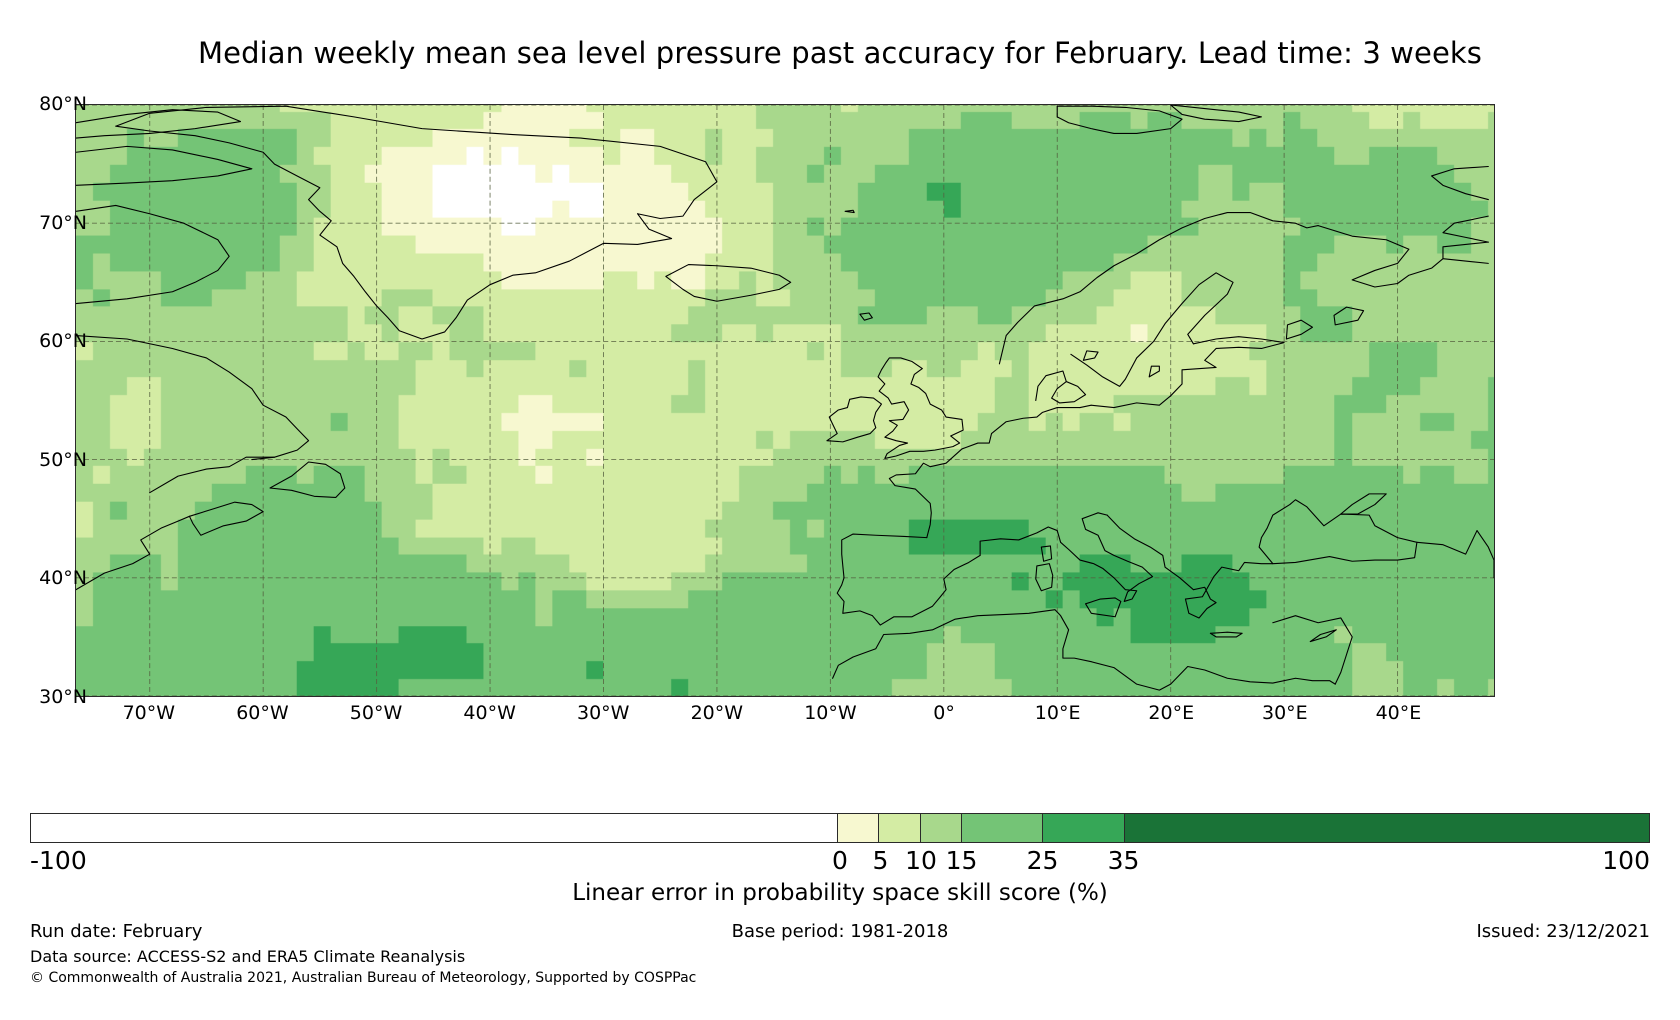  I want to click on colorbar-tick-6: 35, so click(1123, 860).